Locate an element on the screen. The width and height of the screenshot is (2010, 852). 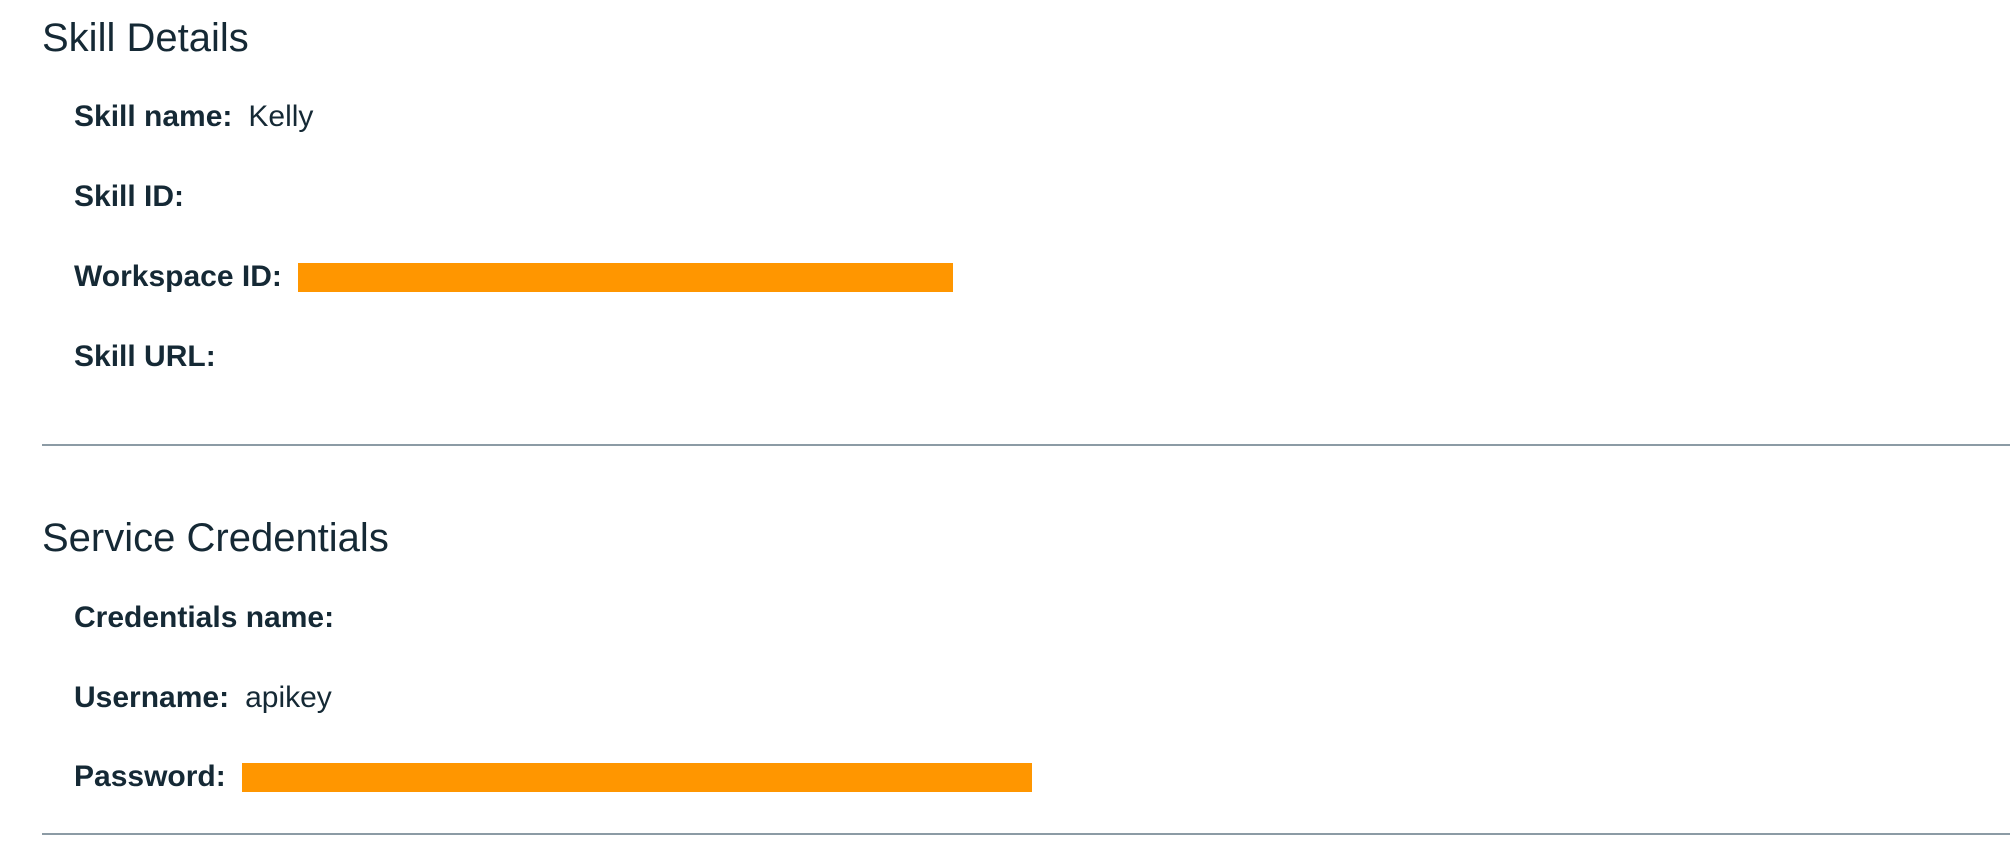
credentials-name-label: Credentials name: is located at coordinates (204, 617).